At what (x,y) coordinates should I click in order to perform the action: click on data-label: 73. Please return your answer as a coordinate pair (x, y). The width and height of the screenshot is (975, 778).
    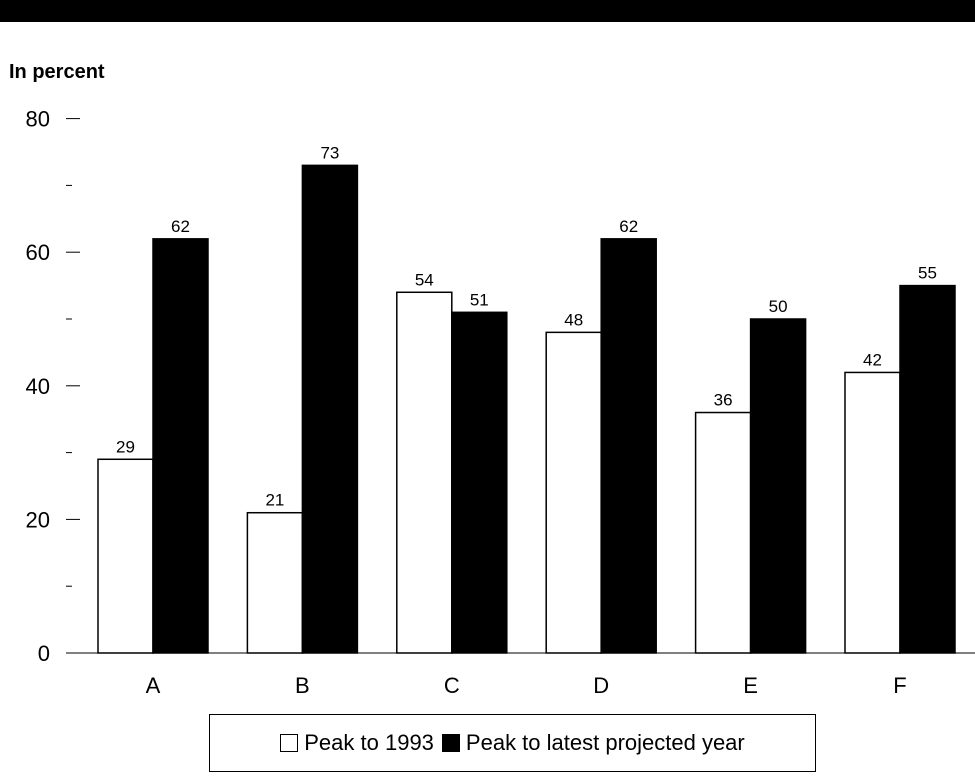
    Looking at the image, I should click on (329, 152).